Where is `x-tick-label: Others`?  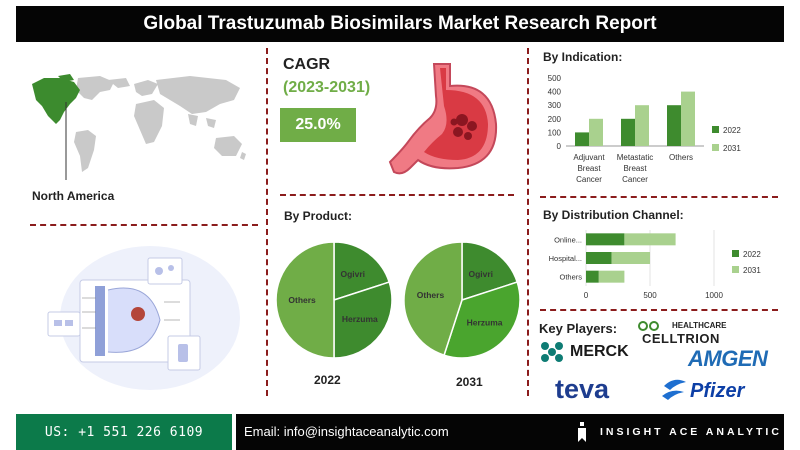 x-tick-label: Others is located at coordinates (681, 157).